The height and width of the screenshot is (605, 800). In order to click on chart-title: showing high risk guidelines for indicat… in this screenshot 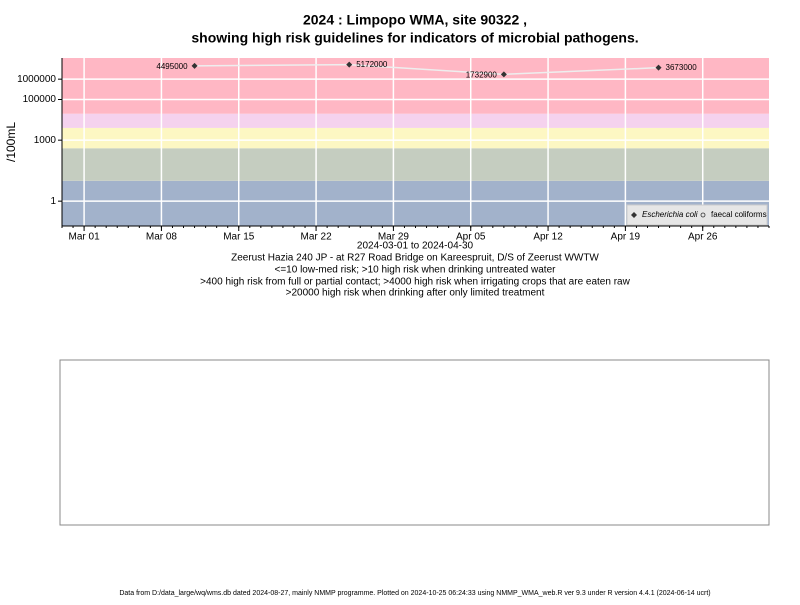, I will do `click(414, 38)`.